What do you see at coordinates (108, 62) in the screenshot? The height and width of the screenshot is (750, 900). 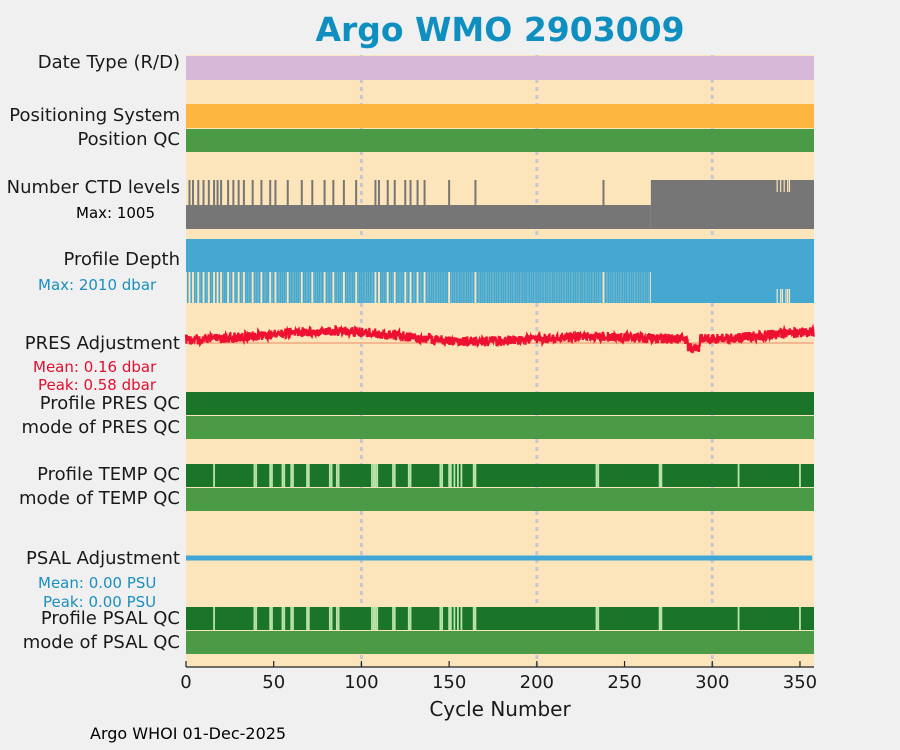 I see `label-date-type: Date Type (R/D)` at bounding box center [108, 62].